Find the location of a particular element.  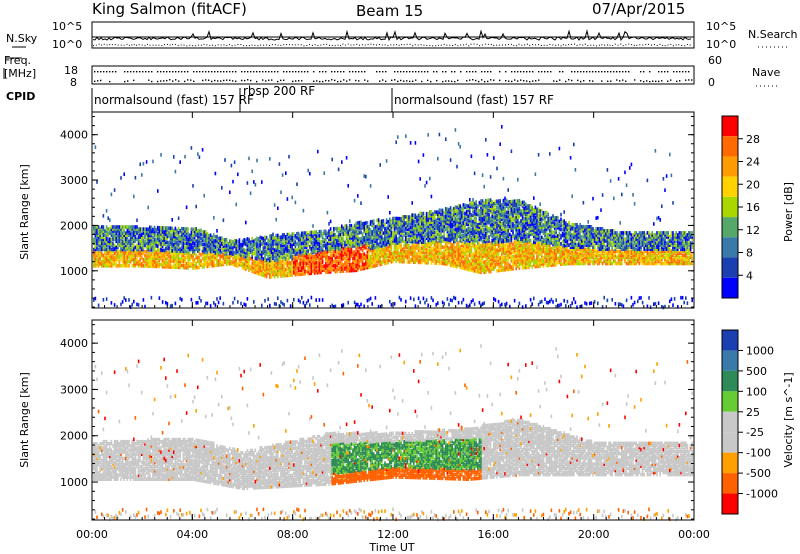

freq-strip-frame is located at coordinates (393, 75).